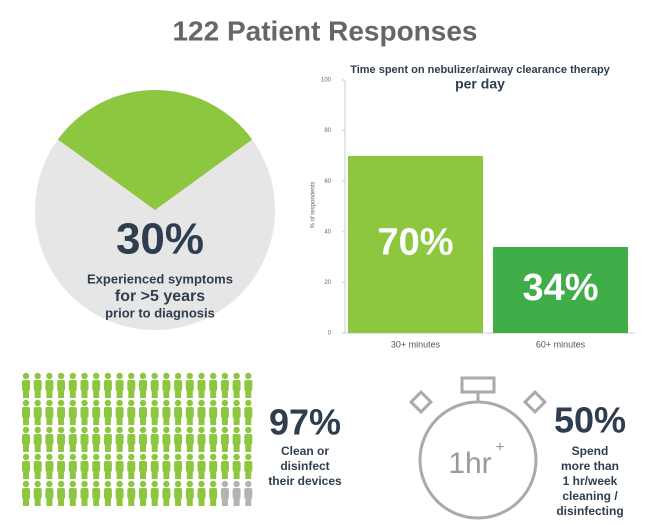 The width and height of the screenshot is (650, 524). Describe the element at coordinates (305, 422) in the screenshot. I see `value-label: 97%` at that location.